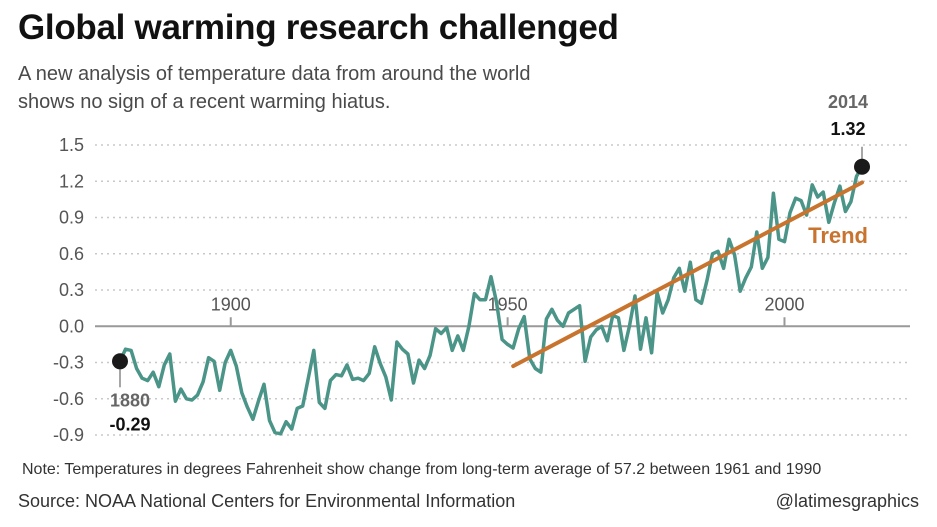 The image size is (937, 527). I want to click on trend-label: Trend, so click(838, 235).